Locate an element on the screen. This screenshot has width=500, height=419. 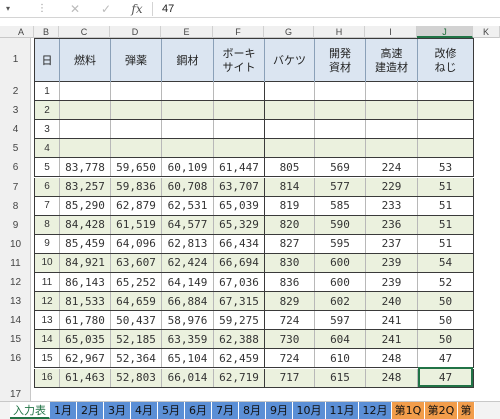
cell-f: 67,315 is located at coordinates (239, 301).